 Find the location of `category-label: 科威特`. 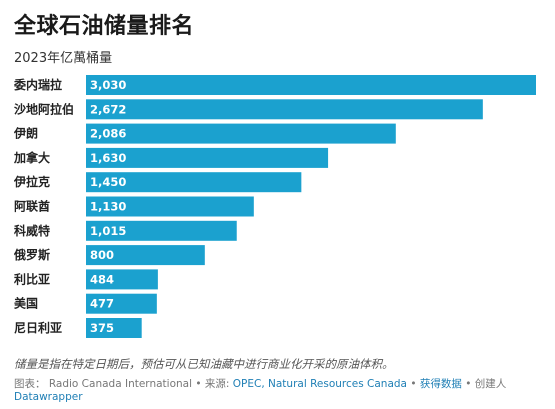

category-label: 科威特 is located at coordinates (32, 230).